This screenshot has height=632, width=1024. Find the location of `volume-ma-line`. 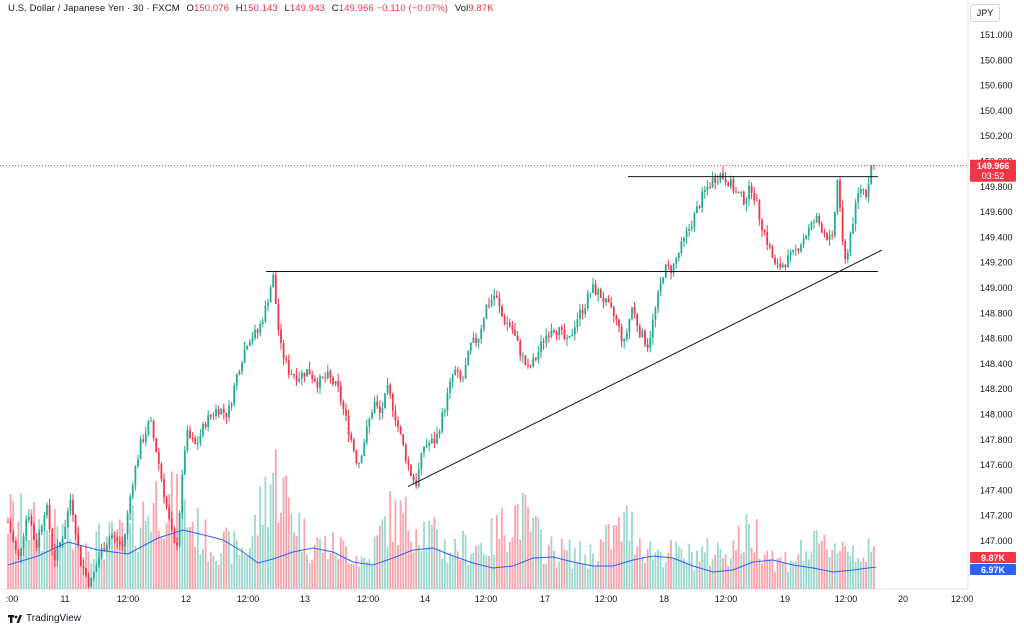

volume-ma-line is located at coordinates (442, 551).